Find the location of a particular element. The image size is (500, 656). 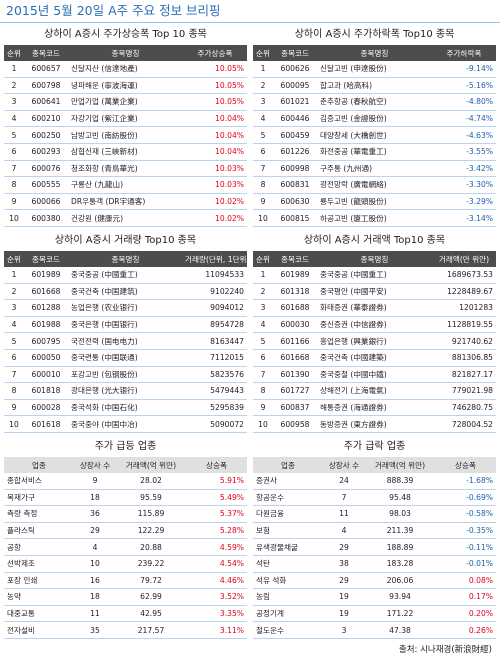

table-row: 6 600050 중국련통 (中国联通) 7112015 is located at coordinates (125, 358).